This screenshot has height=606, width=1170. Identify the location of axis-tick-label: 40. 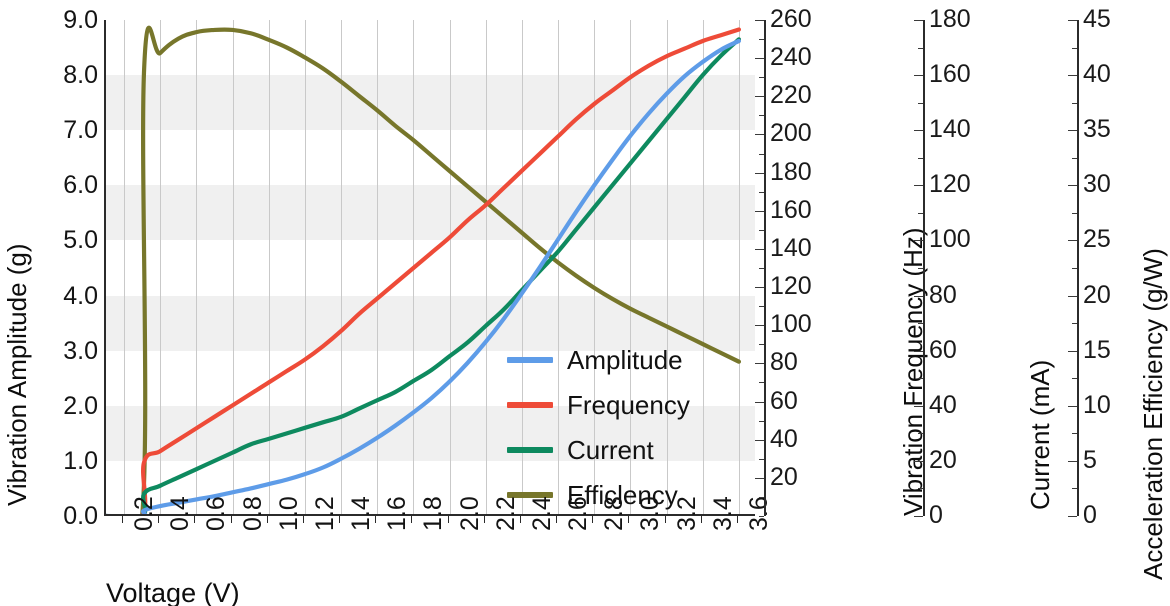
(784, 438).